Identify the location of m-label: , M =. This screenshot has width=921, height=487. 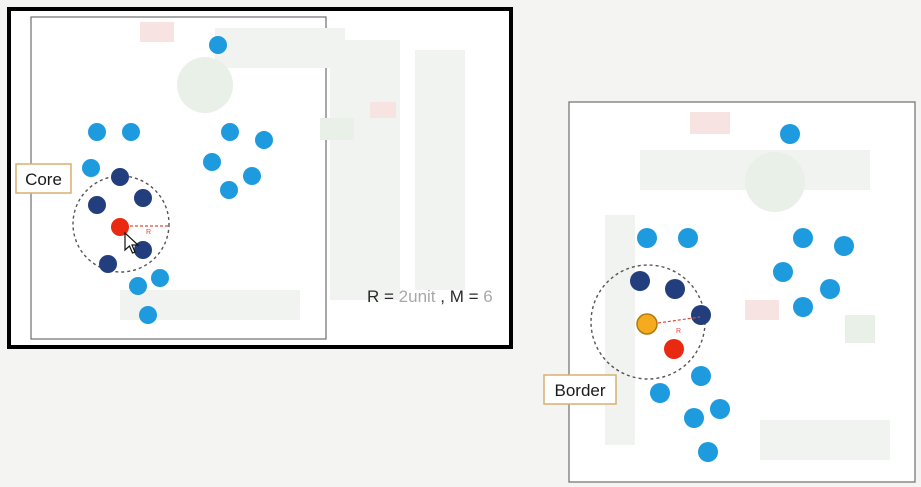
(460, 296).